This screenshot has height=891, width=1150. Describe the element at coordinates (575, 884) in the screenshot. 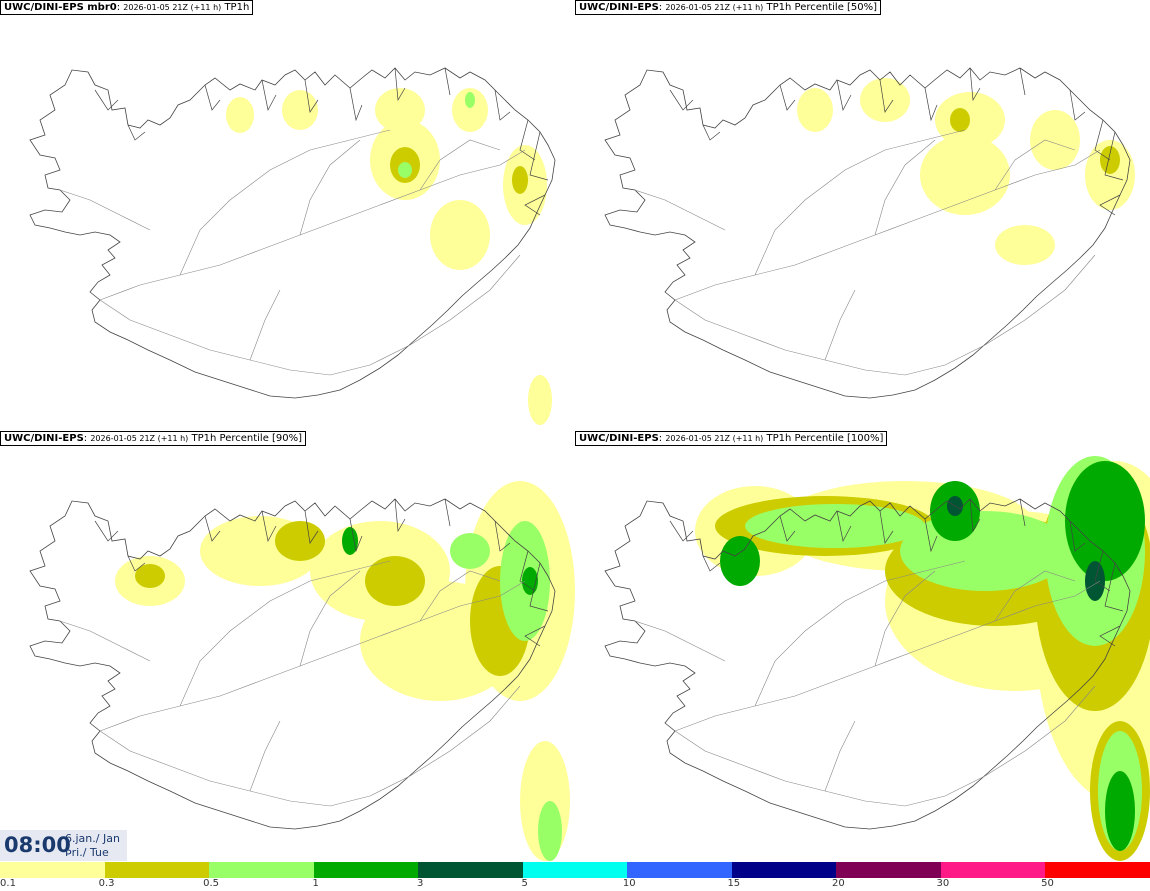

I see `legend-labels: 0.1 0.3 0.5 1 3 5 10 15 20 30 50` at that location.